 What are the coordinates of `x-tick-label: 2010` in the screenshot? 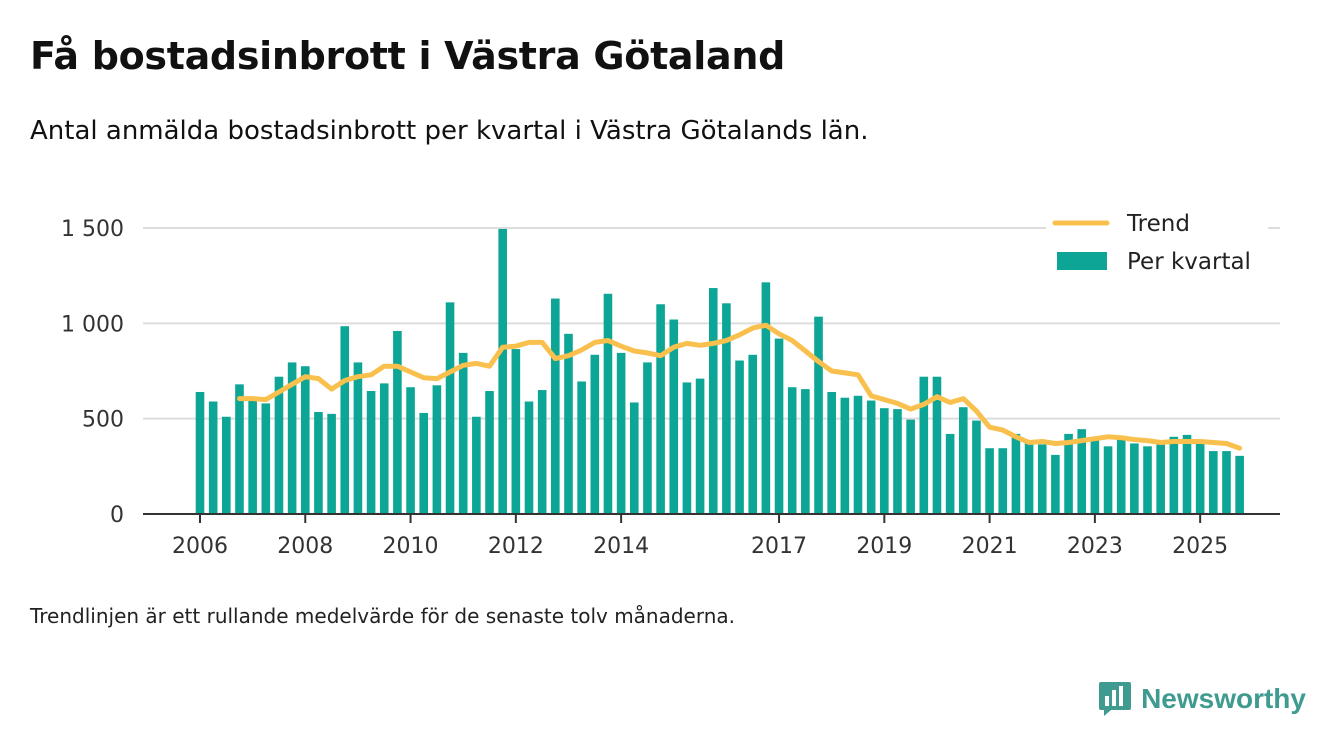 It's located at (411, 546).